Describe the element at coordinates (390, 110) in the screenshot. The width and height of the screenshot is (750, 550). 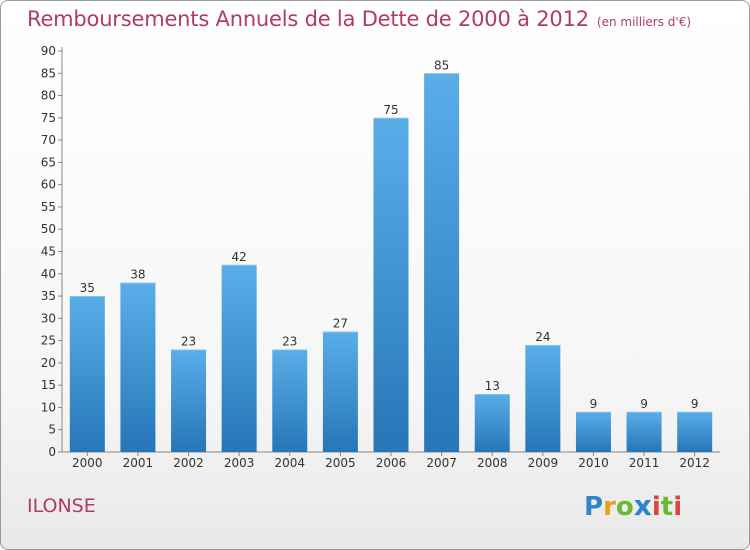
I see `data-label: 75` at that location.